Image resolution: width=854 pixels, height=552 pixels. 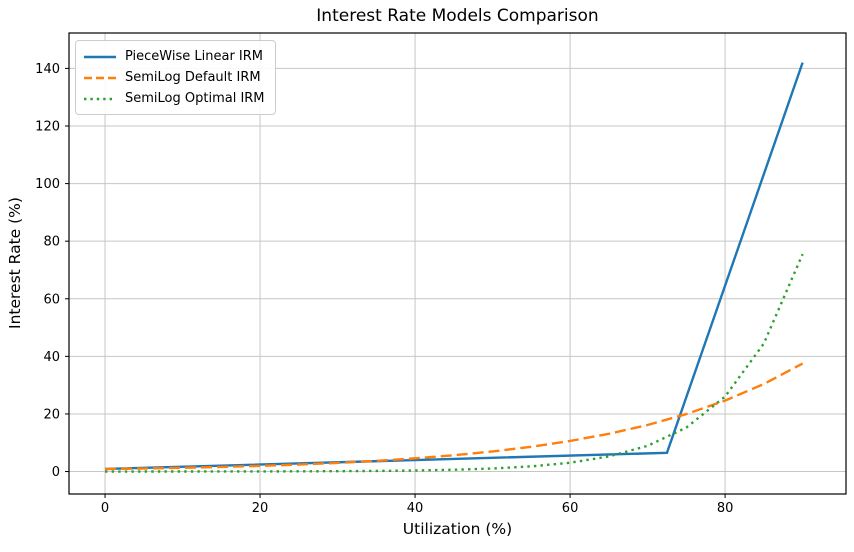 What do you see at coordinates (51, 242) in the screenshot?
I see `y-tick-label: 80` at bounding box center [51, 242].